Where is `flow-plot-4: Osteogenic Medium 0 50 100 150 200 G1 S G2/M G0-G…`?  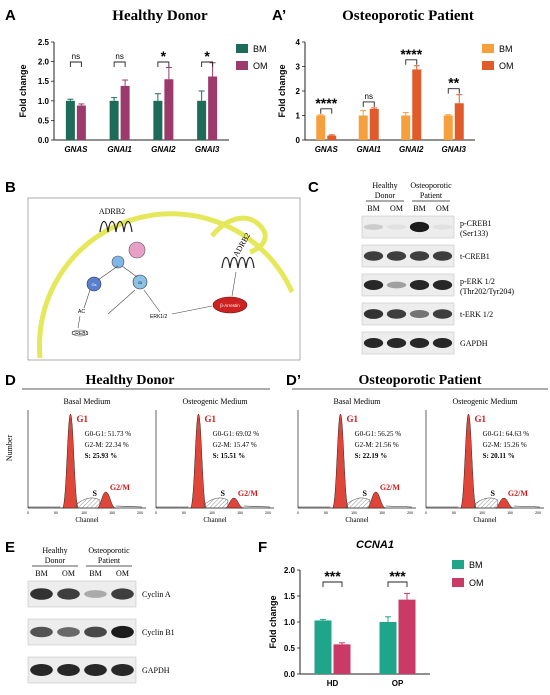 flow-plot-4: Osteogenic Medium 0 50 100 150 200 G1 S G2/M G0-G… is located at coordinates (484, 460).